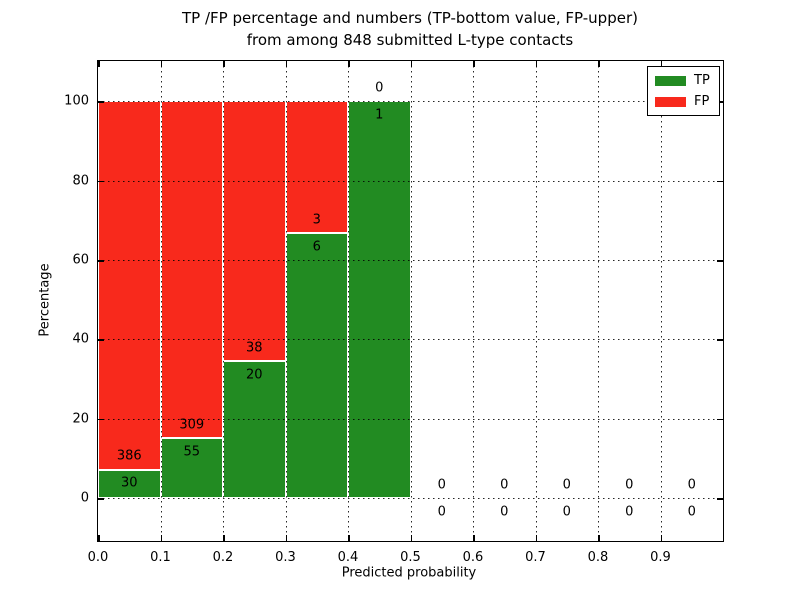  What do you see at coordinates (129, 456) in the screenshot?
I see `fp-count-label: 386` at bounding box center [129, 456].